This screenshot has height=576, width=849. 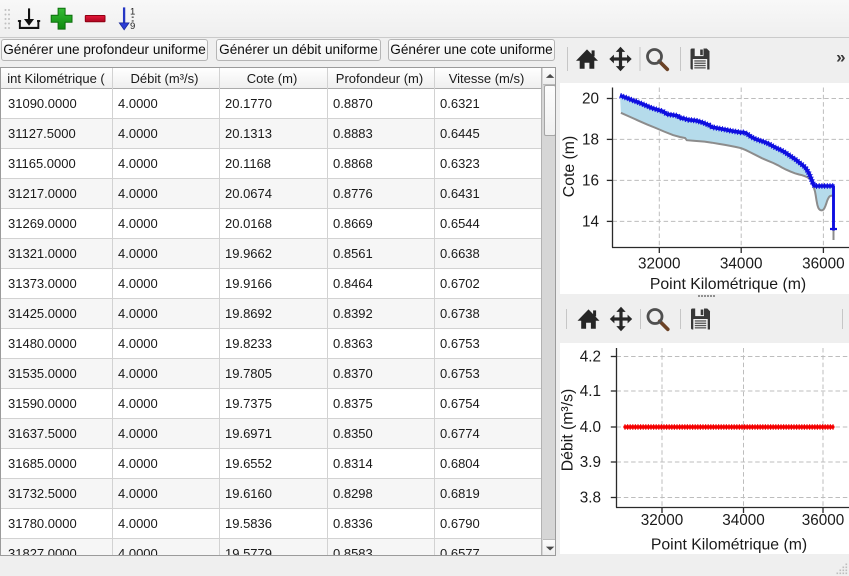 What do you see at coordinates (590, 497) in the screenshot?
I see `svg-text: 3.8` at bounding box center [590, 497].